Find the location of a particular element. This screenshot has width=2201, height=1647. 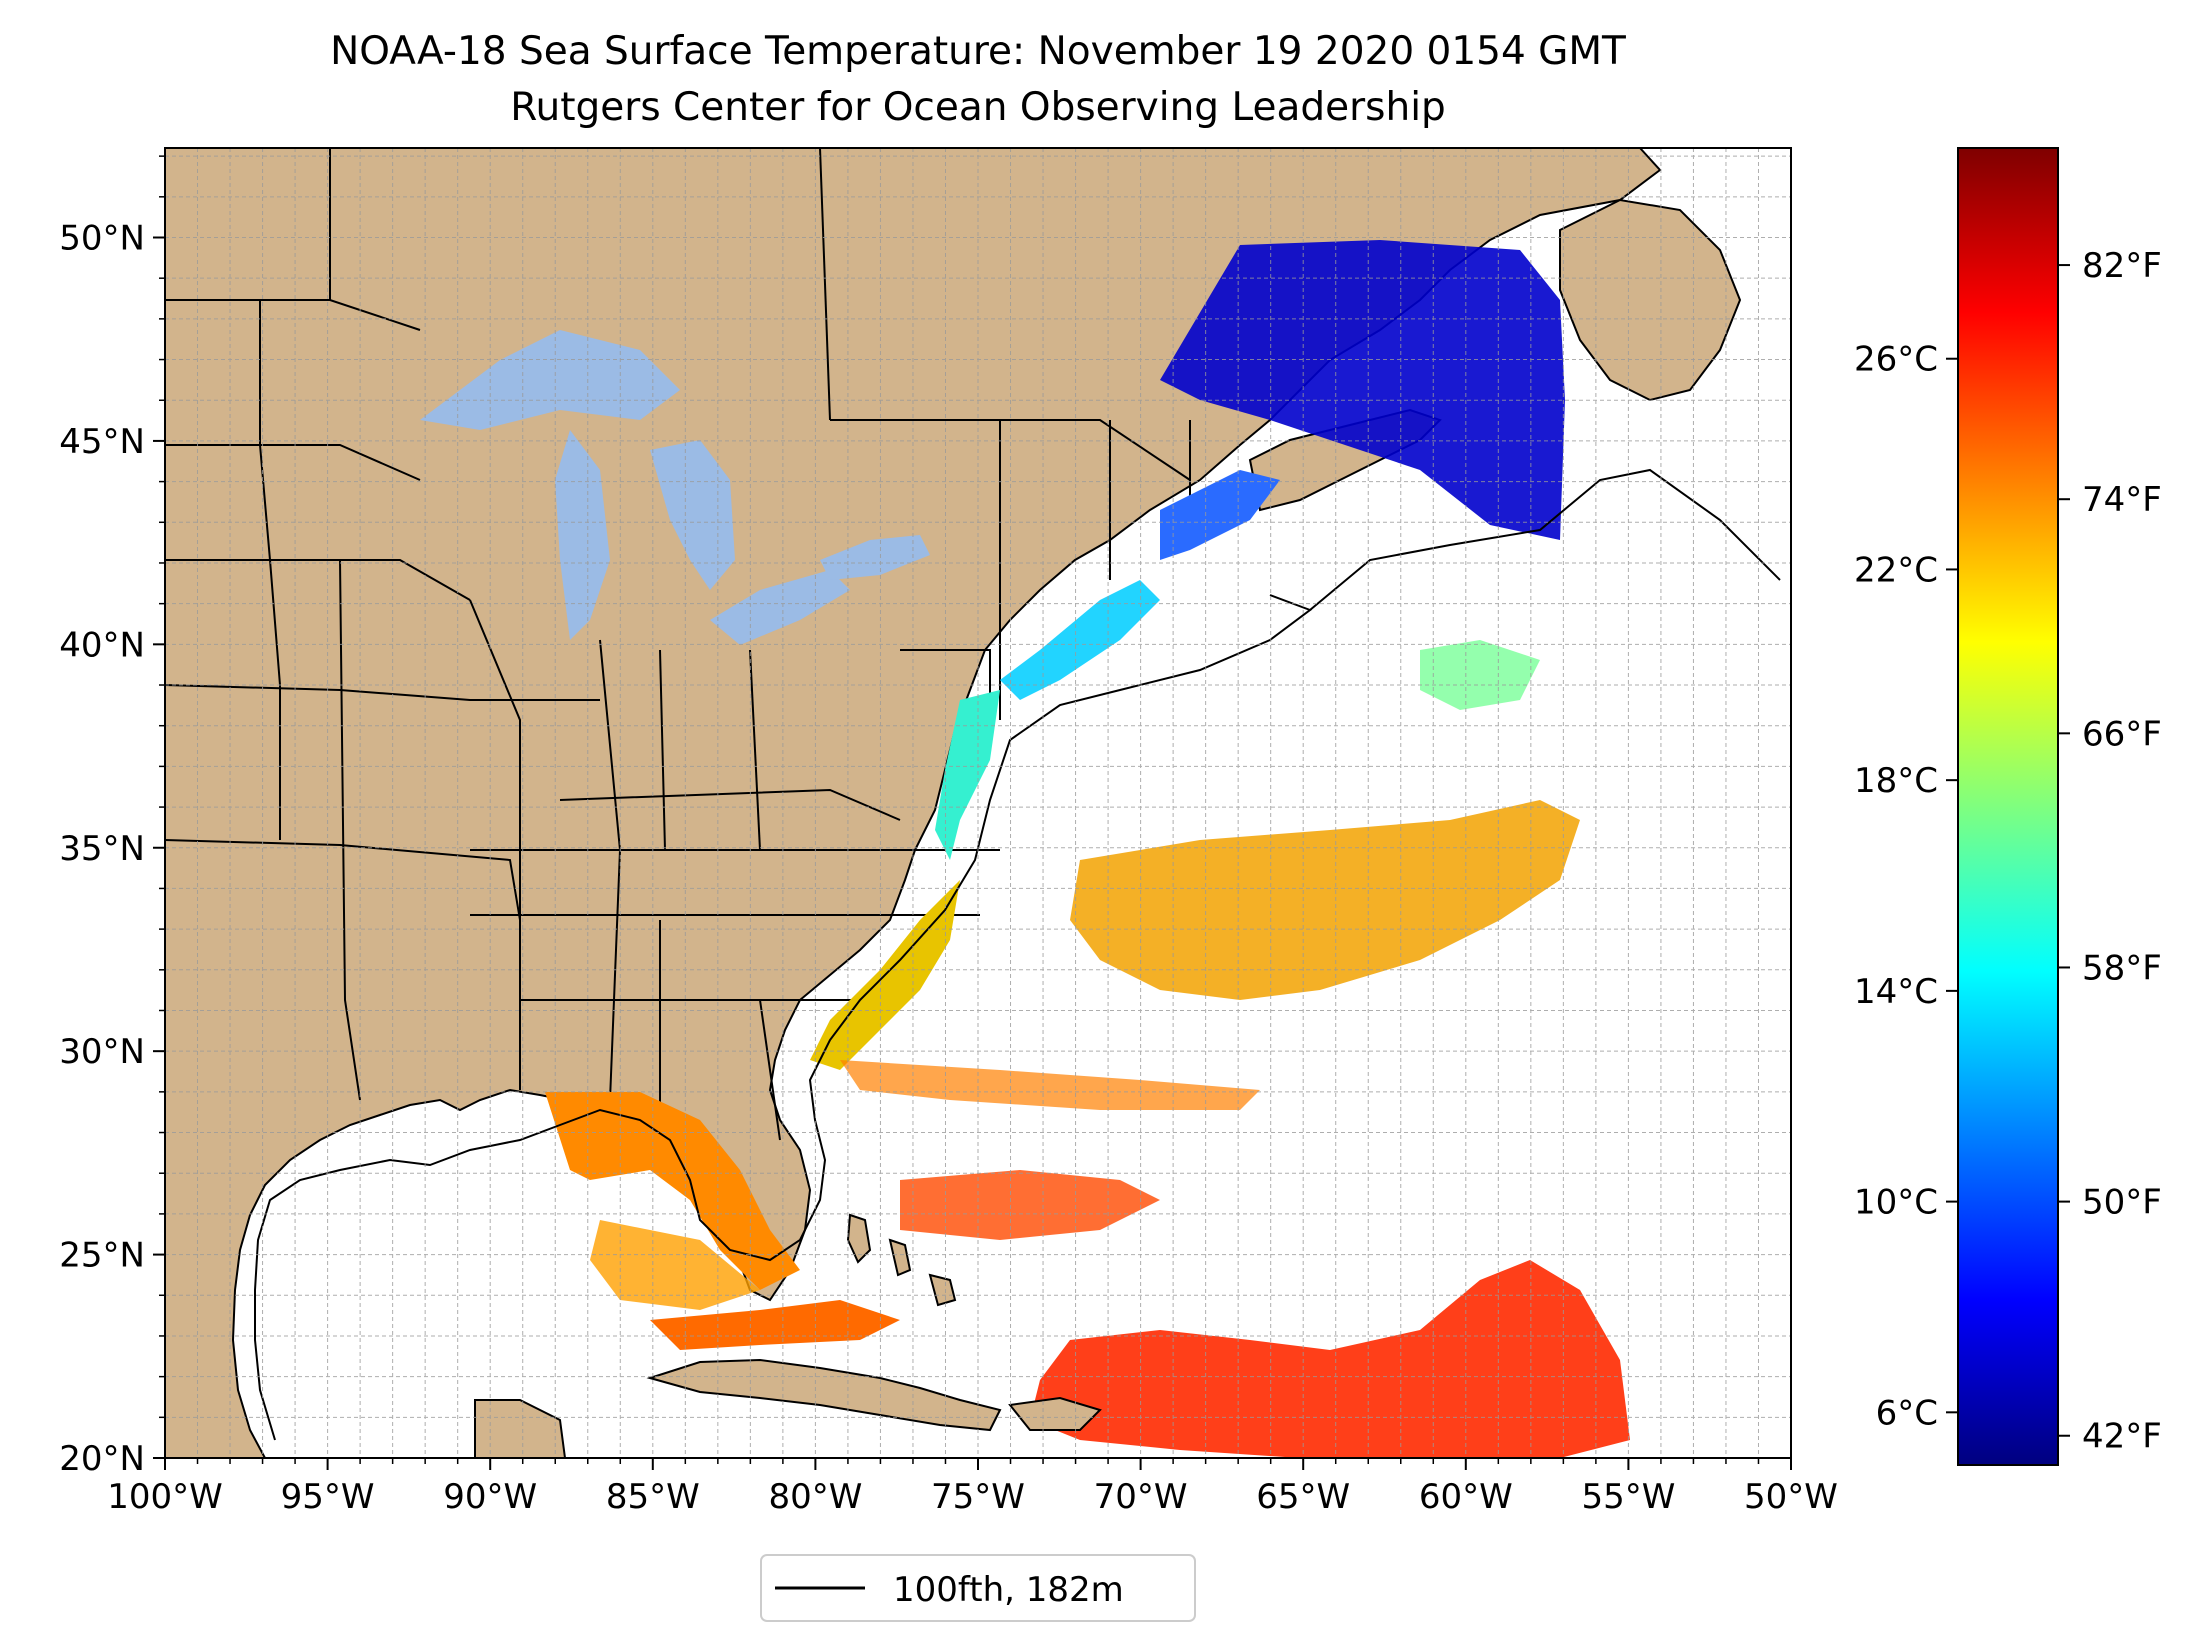

legend-label: 100fth, 182m is located at coordinates (1008, 1590).